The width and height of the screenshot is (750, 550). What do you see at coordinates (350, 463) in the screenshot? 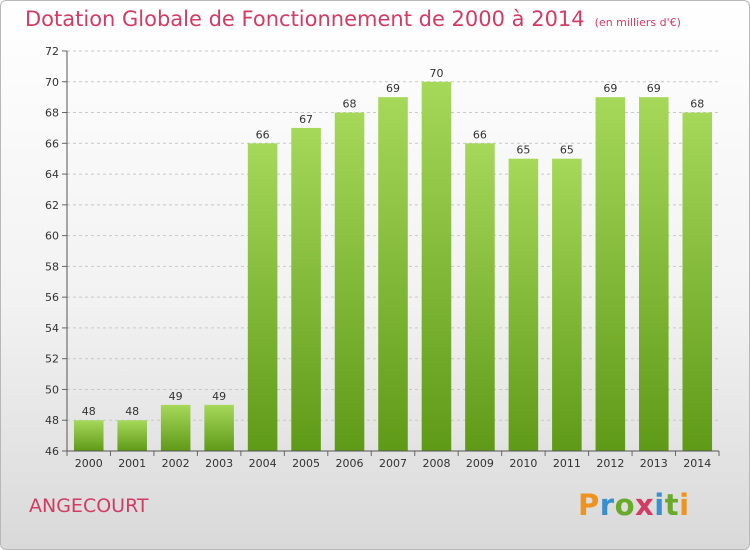
I see `x-tick-label: 2006` at bounding box center [350, 463].